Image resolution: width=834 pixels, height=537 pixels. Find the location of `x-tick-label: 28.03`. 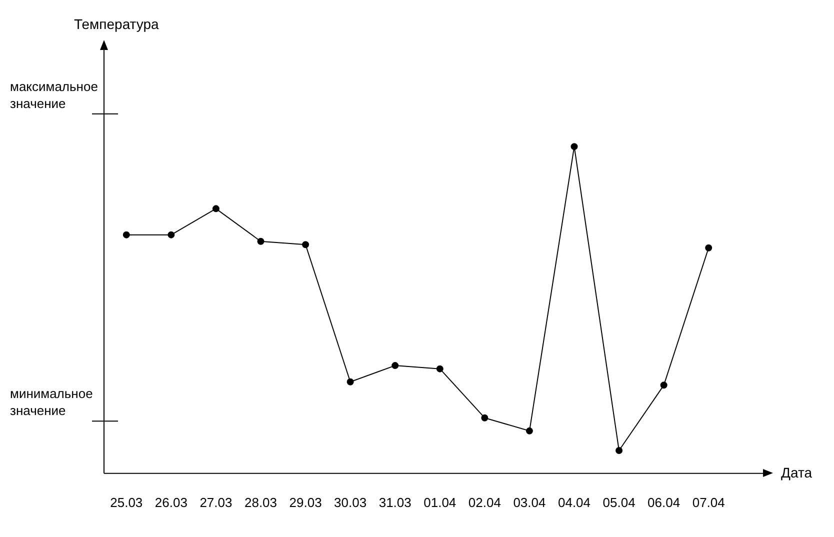

x-tick-label: 28.03 is located at coordinates (261, 502).